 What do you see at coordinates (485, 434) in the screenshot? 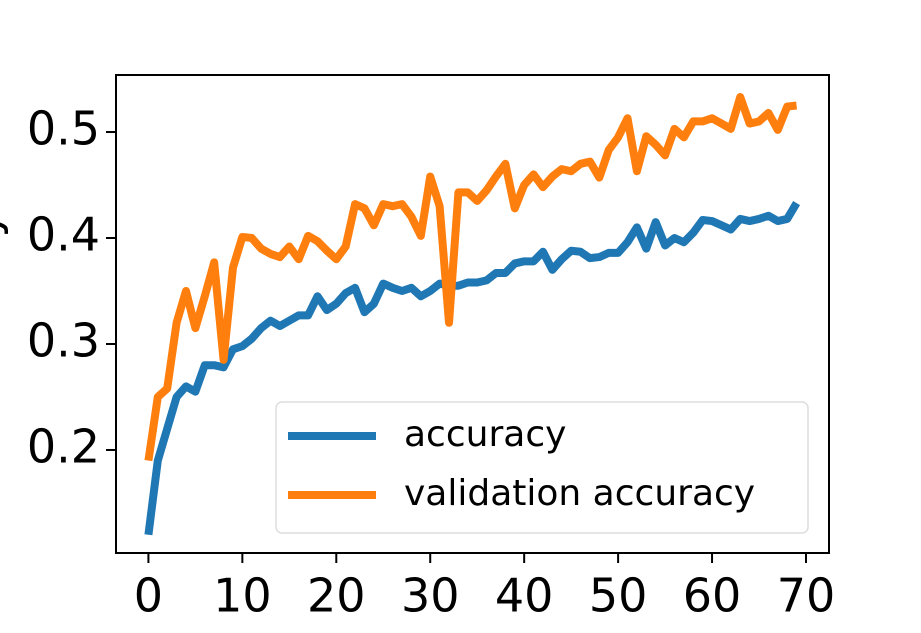
I see `legend-label: accuracy` at bounding box center [485, 434].